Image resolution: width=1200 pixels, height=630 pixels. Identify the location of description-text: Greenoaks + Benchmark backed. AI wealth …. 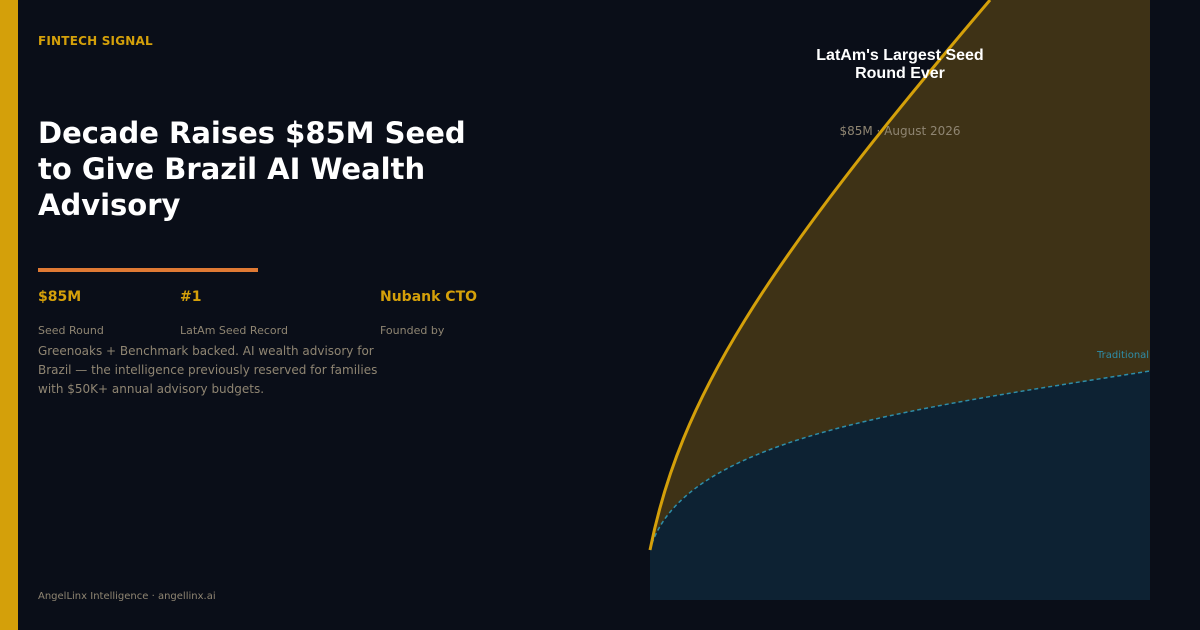
(208, 370).